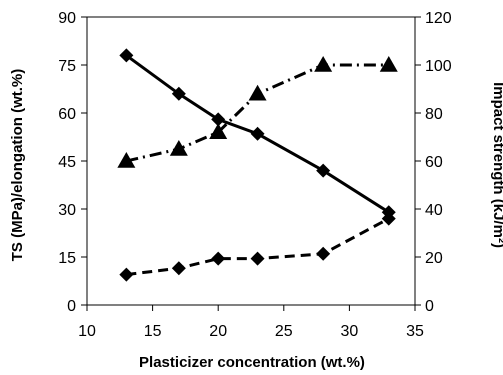 The image size is (503, 375). Describe the element at coordinates (251, 322) in the screenshot. I see `x-axis-ticks: 10 15 20 25 30 35` at that location.